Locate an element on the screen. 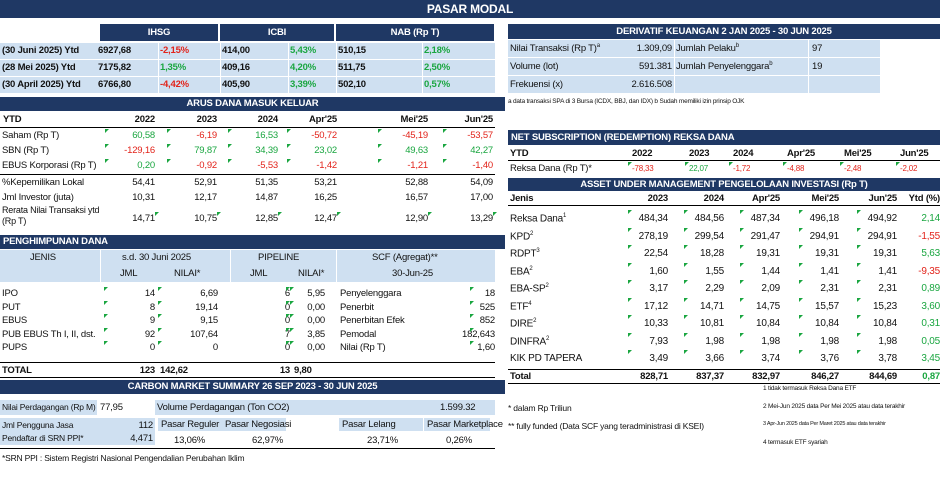  peng-nilai: 107,64 is located at coordinates (204, 334).